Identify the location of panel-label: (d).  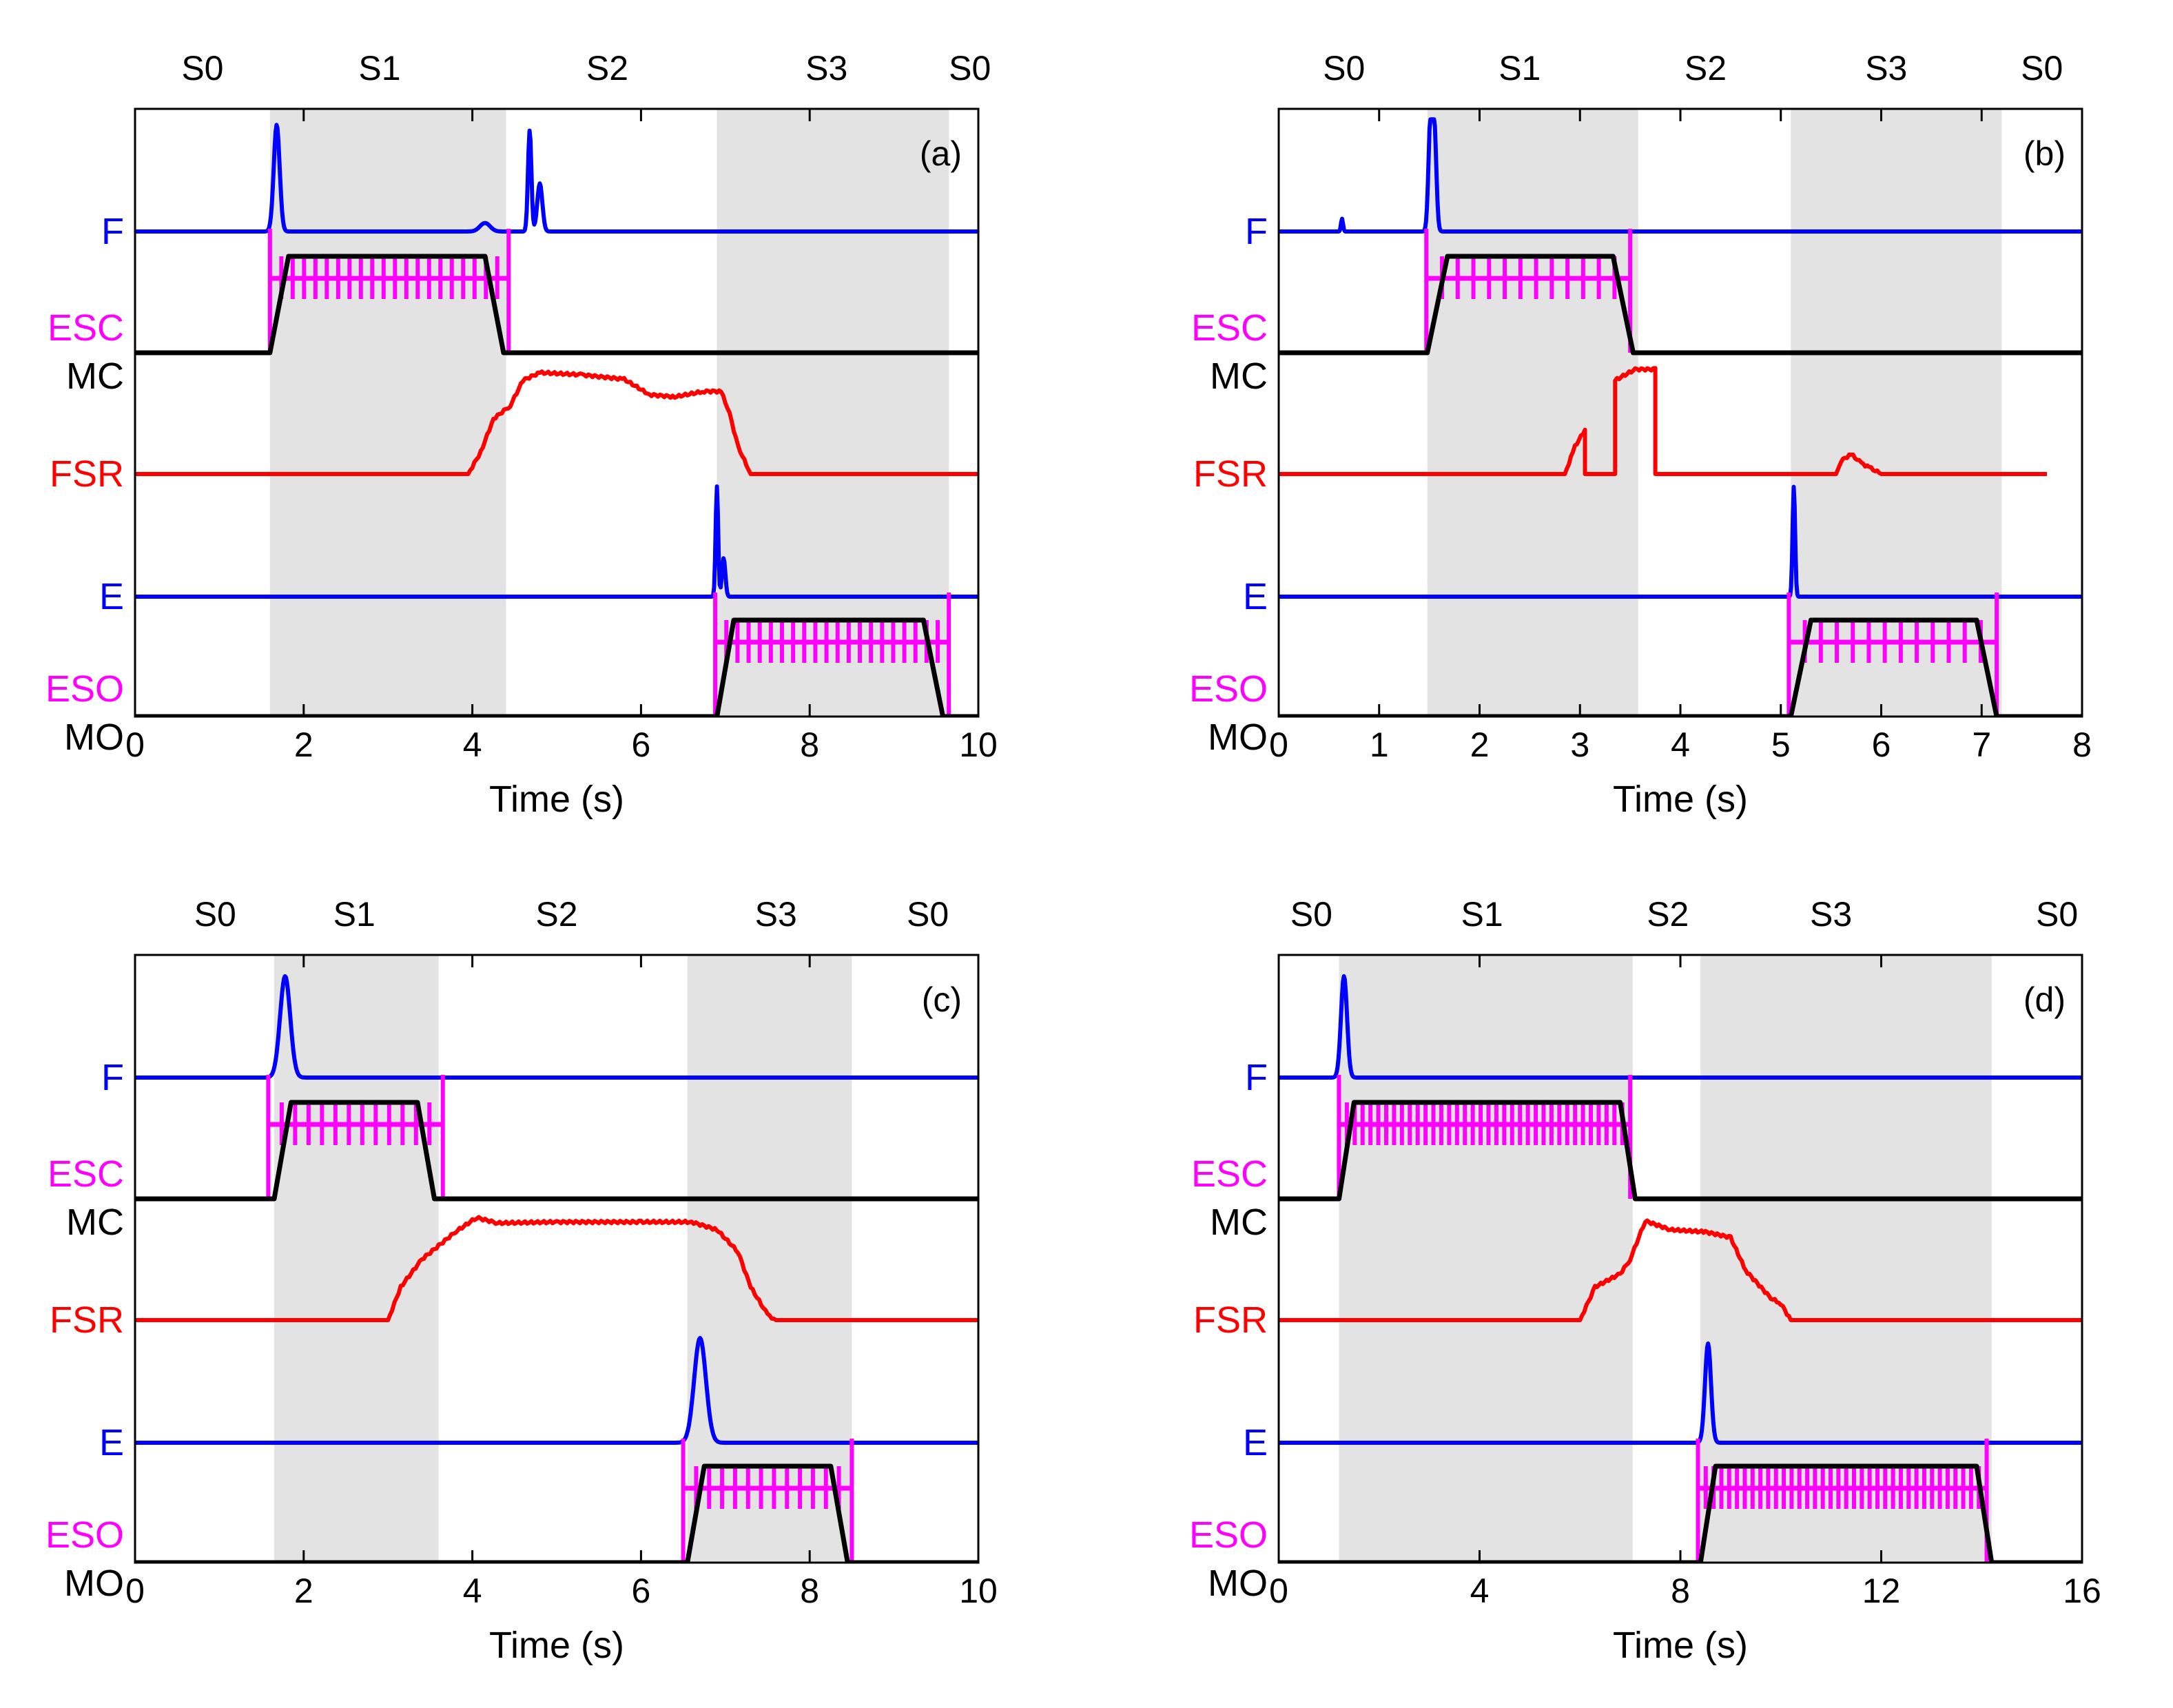
(2044, 999).